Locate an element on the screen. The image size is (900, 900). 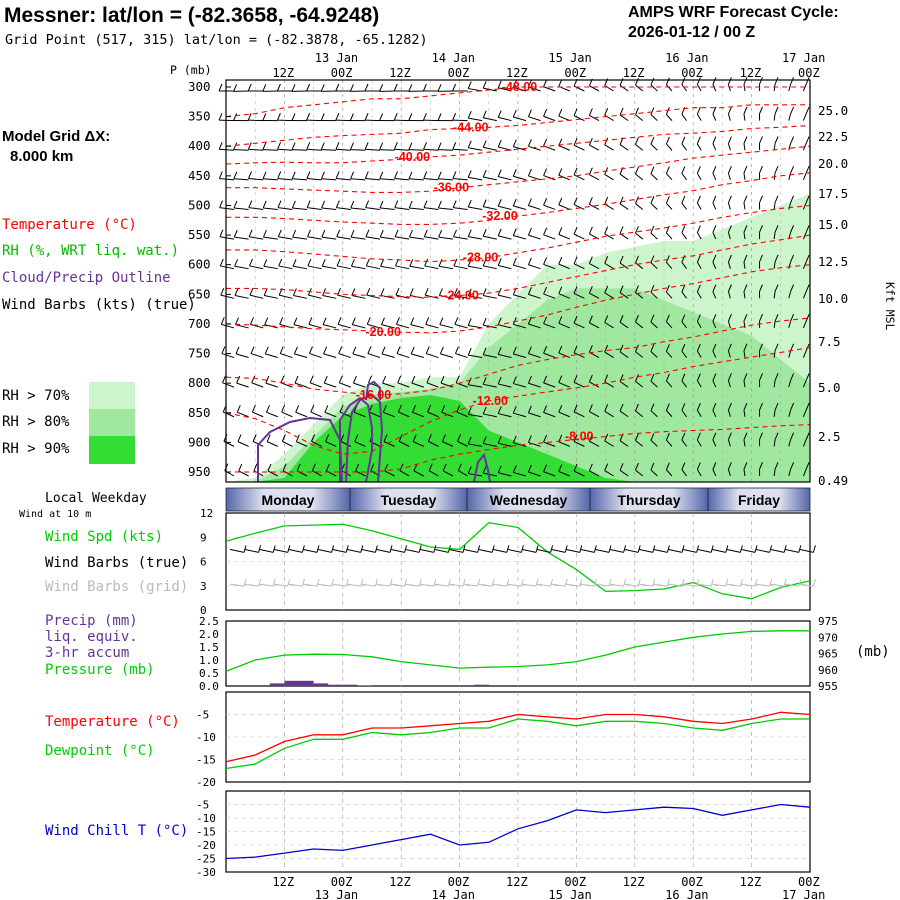
weekday-label: Local Weekday is located at coordinates (96, 498).